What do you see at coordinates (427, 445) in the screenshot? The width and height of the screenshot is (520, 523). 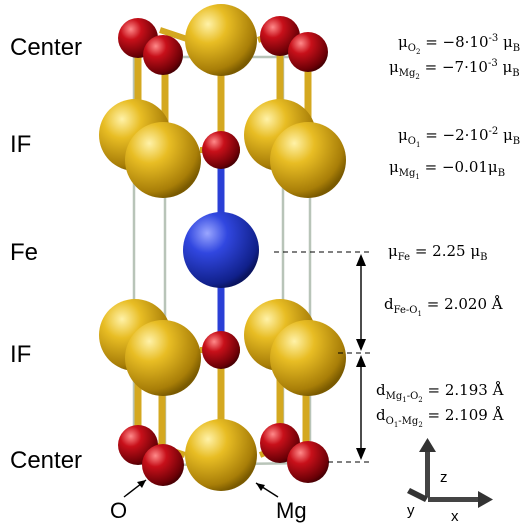 I see `axis-z-arrowhead` at bounding box center [427, 445].